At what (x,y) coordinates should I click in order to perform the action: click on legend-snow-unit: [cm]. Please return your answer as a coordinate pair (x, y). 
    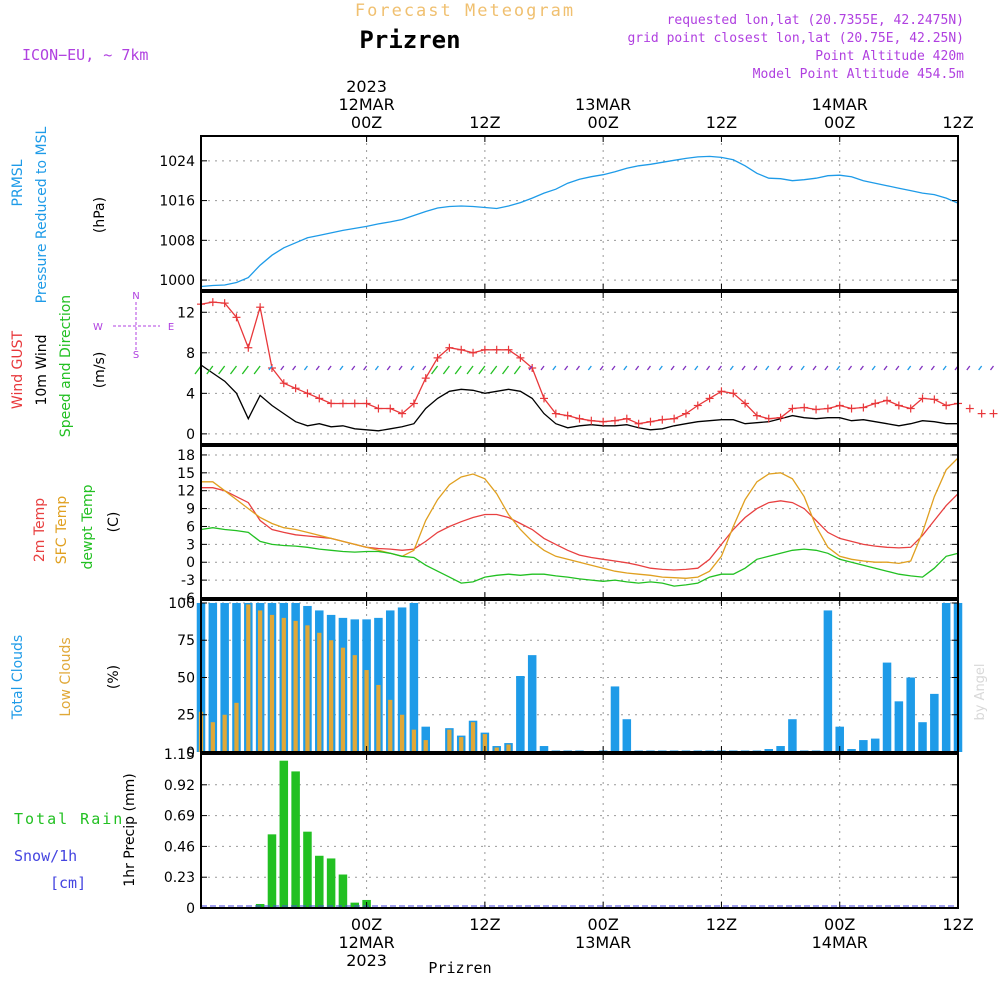
    Looking at the image, I should click on (68, 883).